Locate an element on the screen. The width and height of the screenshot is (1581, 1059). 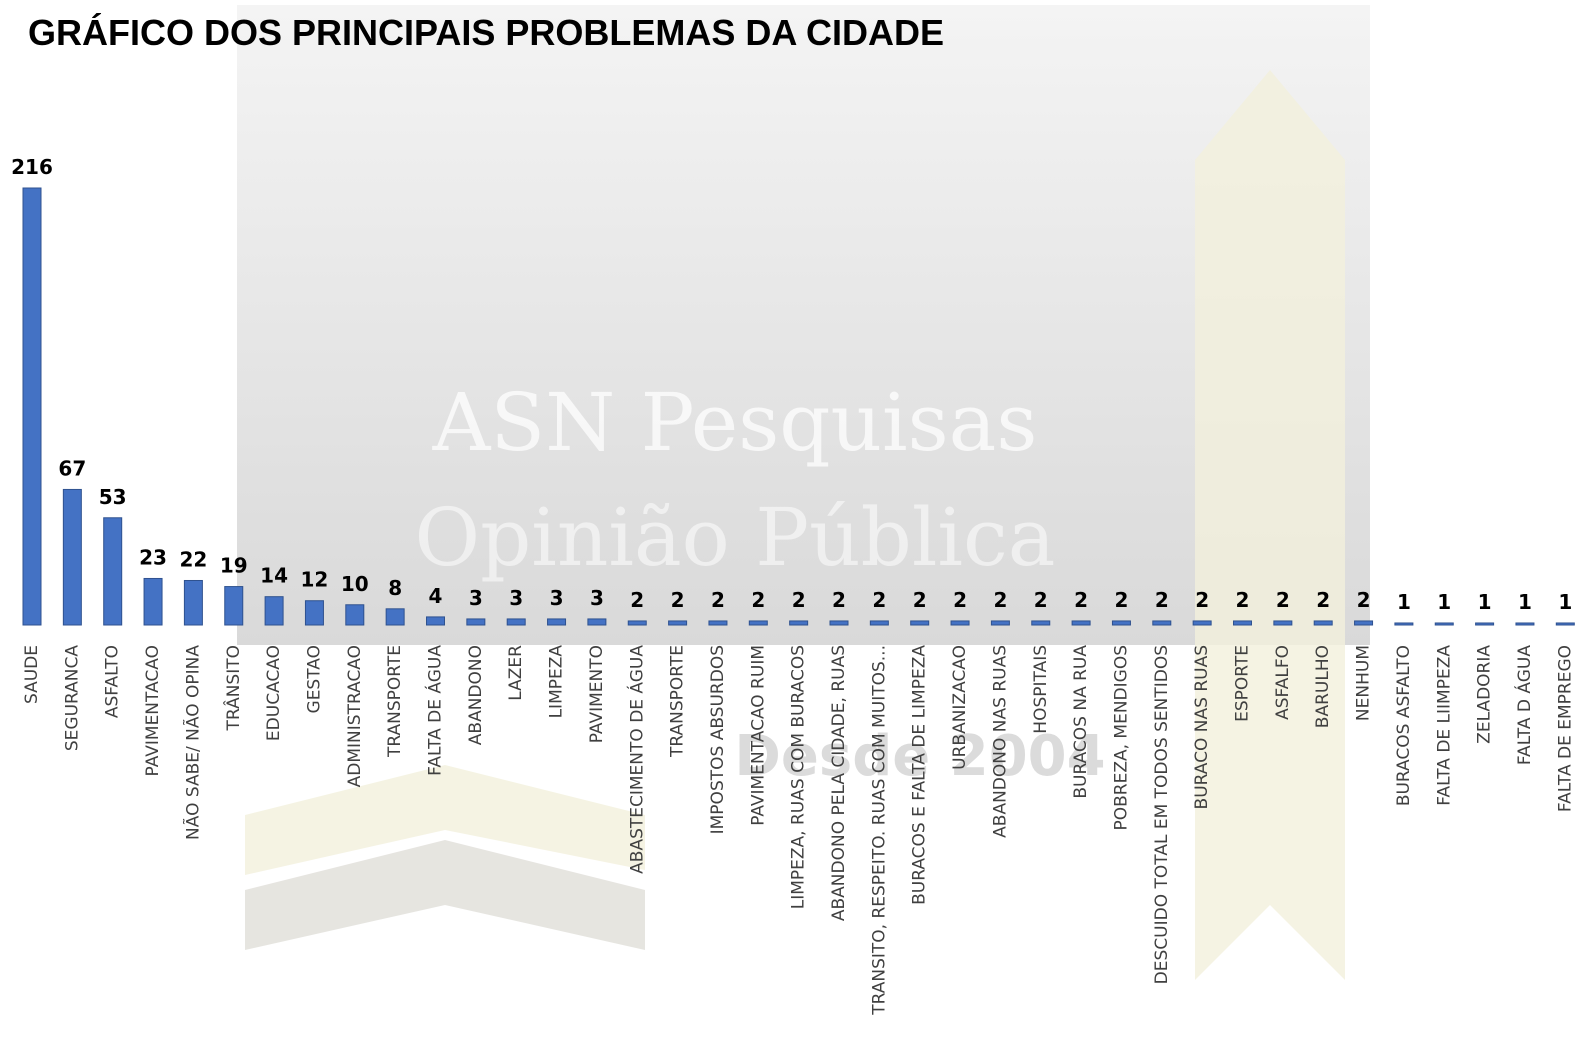
value-label: 4 is located at coordinates (436, 596).